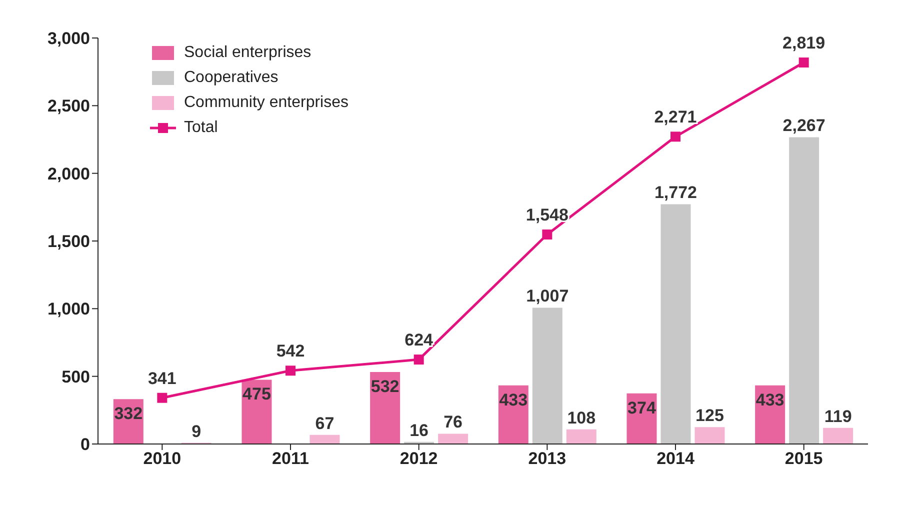 This screenshot has height=512, width=917. Describe the element at coordinates (76, 376) in the screenshot. I see `y-tick-label: 500` at that location.